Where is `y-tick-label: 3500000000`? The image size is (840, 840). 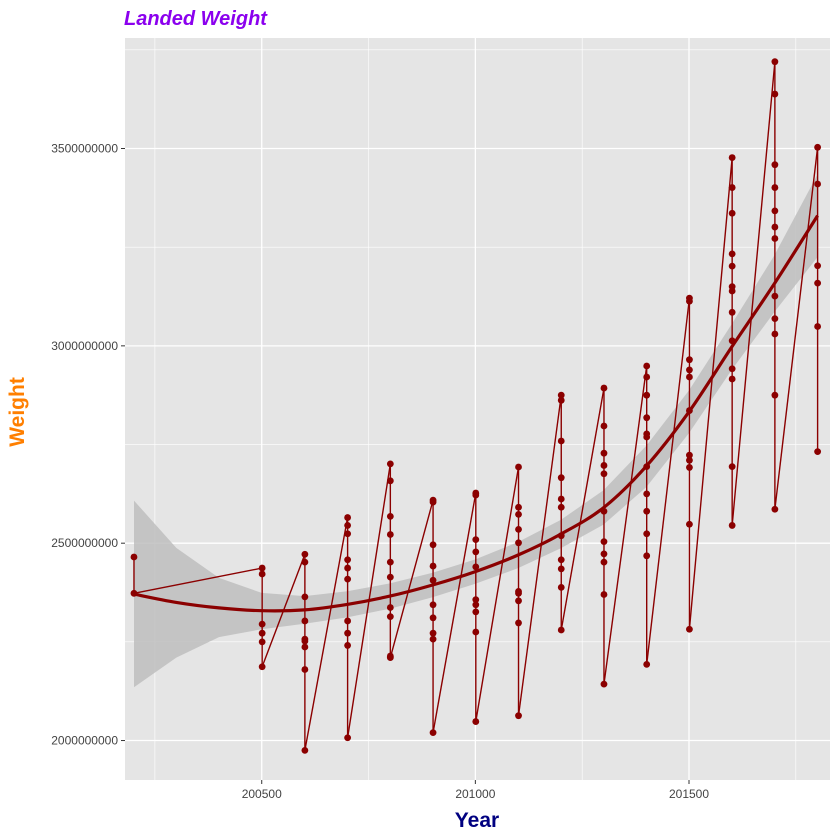 y-tick-label: 3500000000 is located at coordinates (84, 149).